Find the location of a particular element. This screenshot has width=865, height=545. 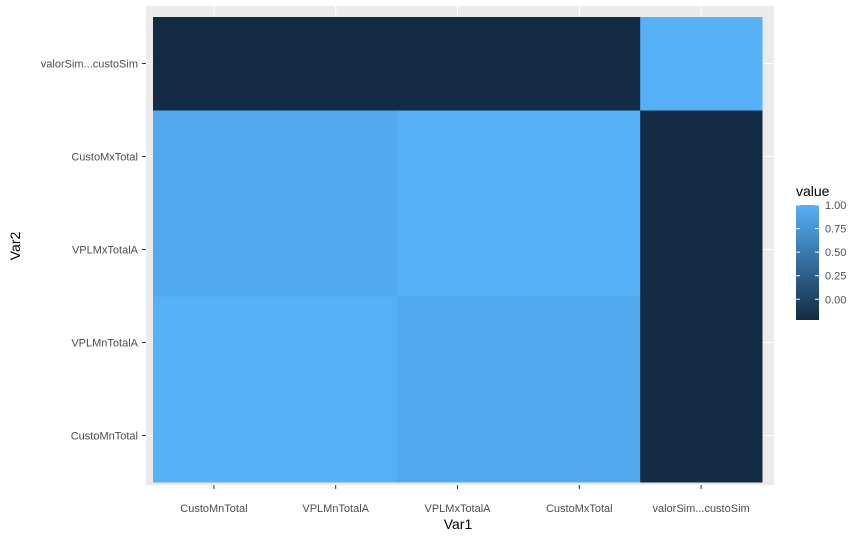

legend-tick-label: 0.50 is located at coordinates (835, 253).